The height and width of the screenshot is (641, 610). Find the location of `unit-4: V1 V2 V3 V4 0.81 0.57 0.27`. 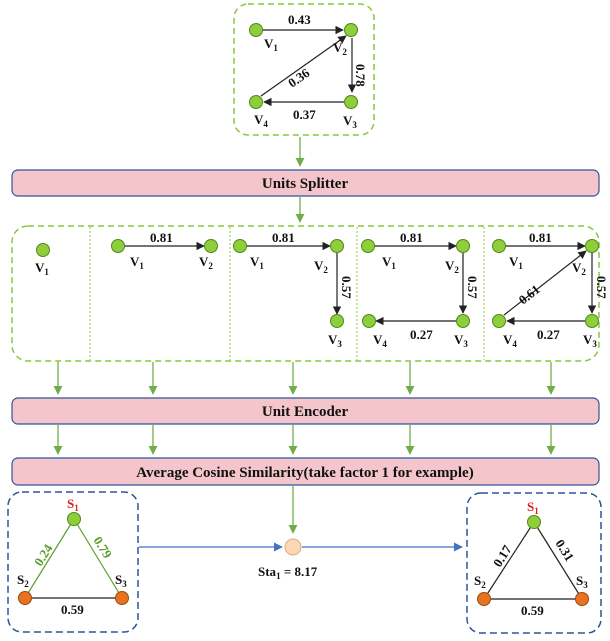

unit-4: V1 V2 V3 V4 0.81 0.57 0.27 is located at coordinates (420, 289).